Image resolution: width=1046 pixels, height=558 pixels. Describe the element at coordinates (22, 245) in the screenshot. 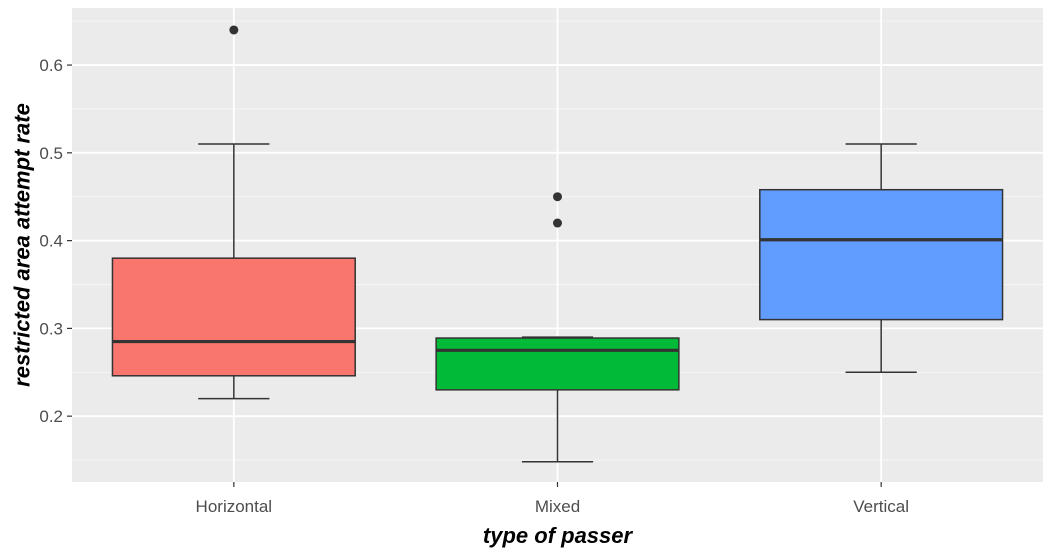

I see `y-axis-title: restricted area attempt rate` at that location.